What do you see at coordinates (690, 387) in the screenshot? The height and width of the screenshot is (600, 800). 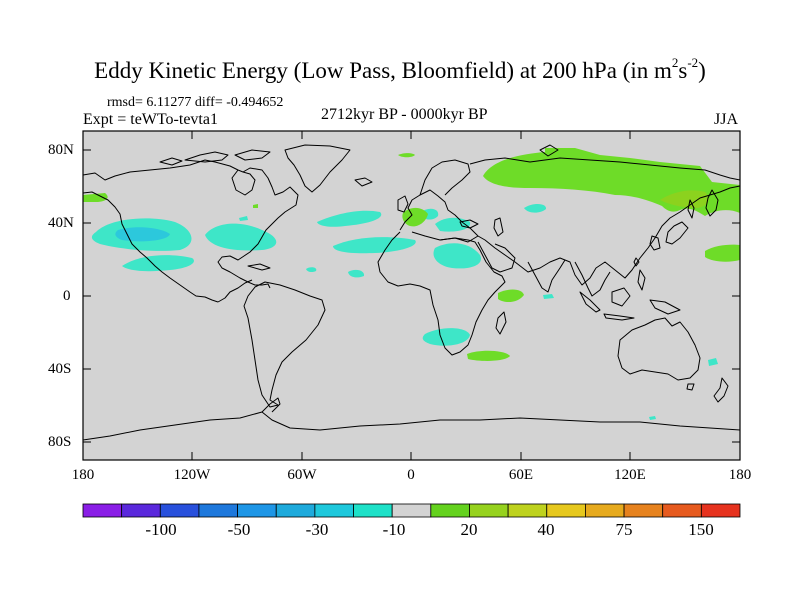 I see `coastline-tasmania` at bounding box center [690, 387].